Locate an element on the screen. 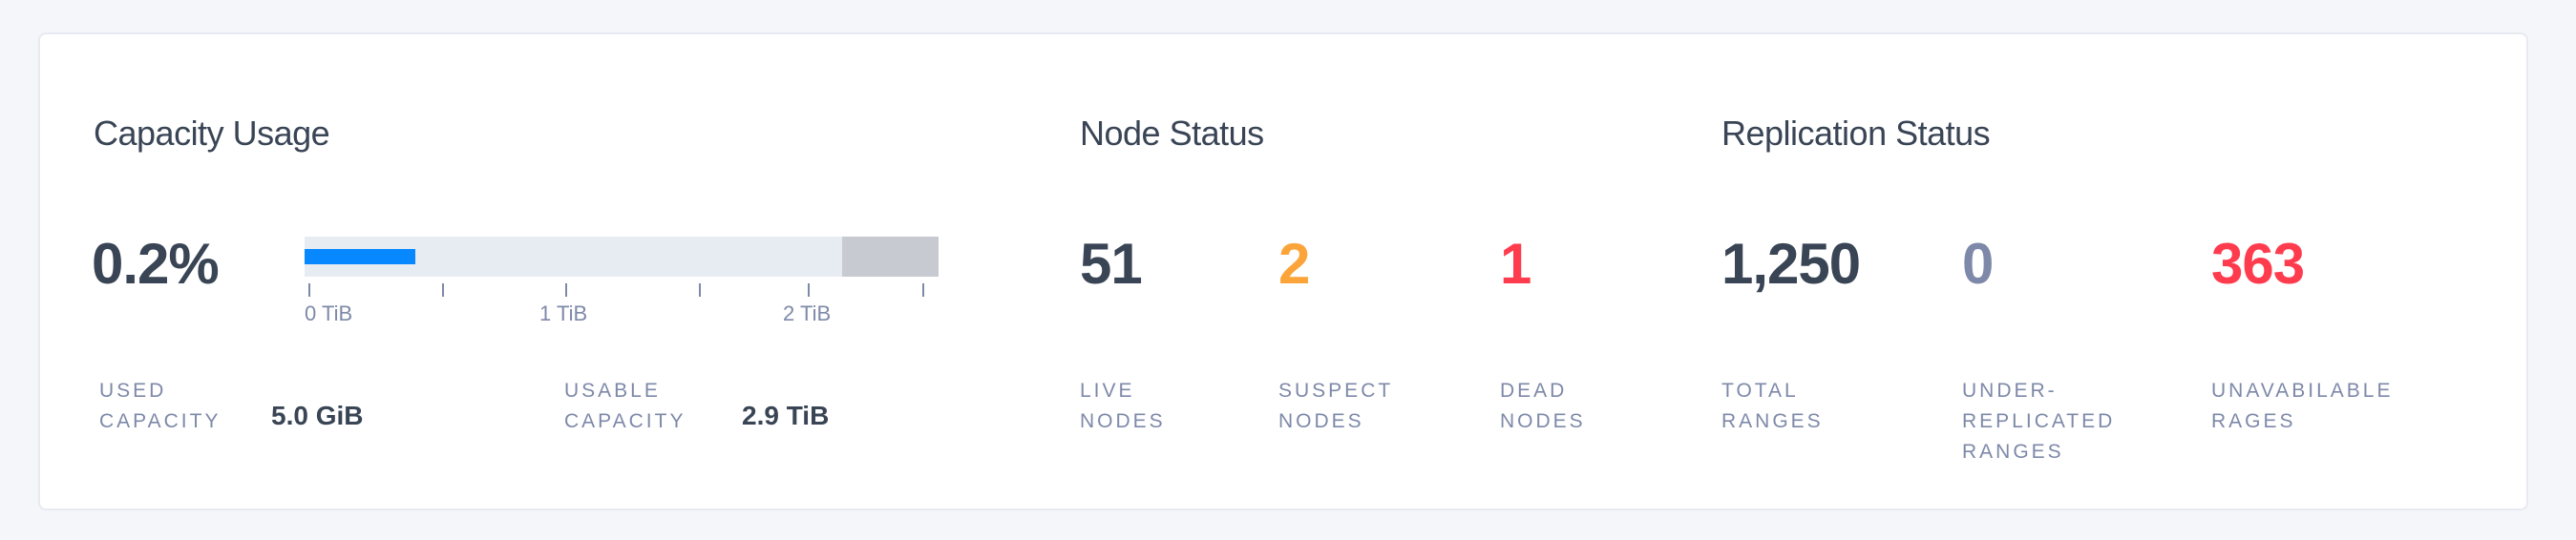 The height and width of the screenshot is (540, 2576). live-nodes-value: 51 is located at coordinates (1111, 264).